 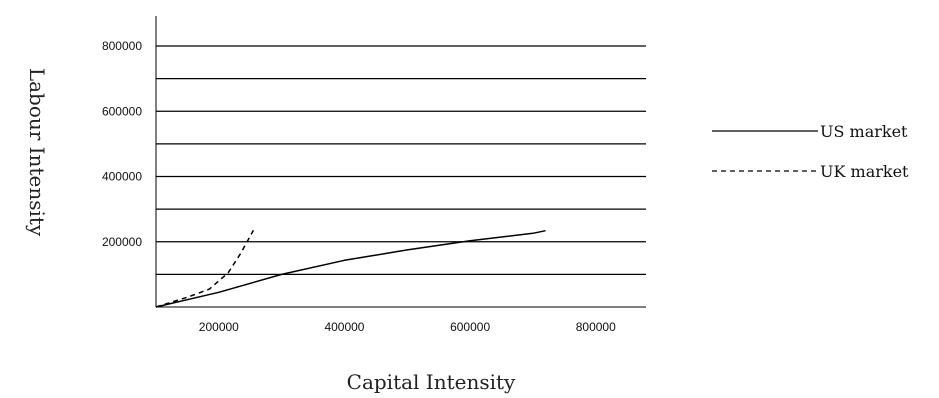 I want to click on series-uk-market, so click(x=205, y=268).